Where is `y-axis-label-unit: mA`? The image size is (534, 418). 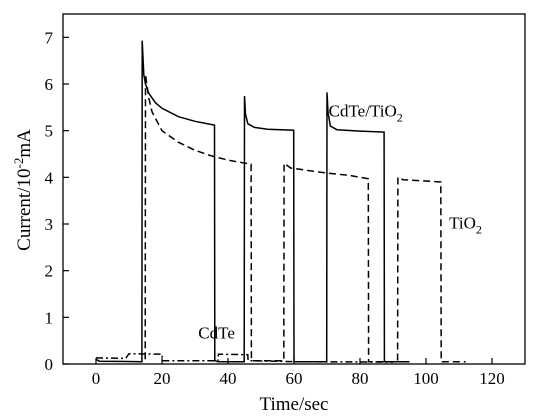 y-axis-label-unit: mA is located at coordinates (24, 143).